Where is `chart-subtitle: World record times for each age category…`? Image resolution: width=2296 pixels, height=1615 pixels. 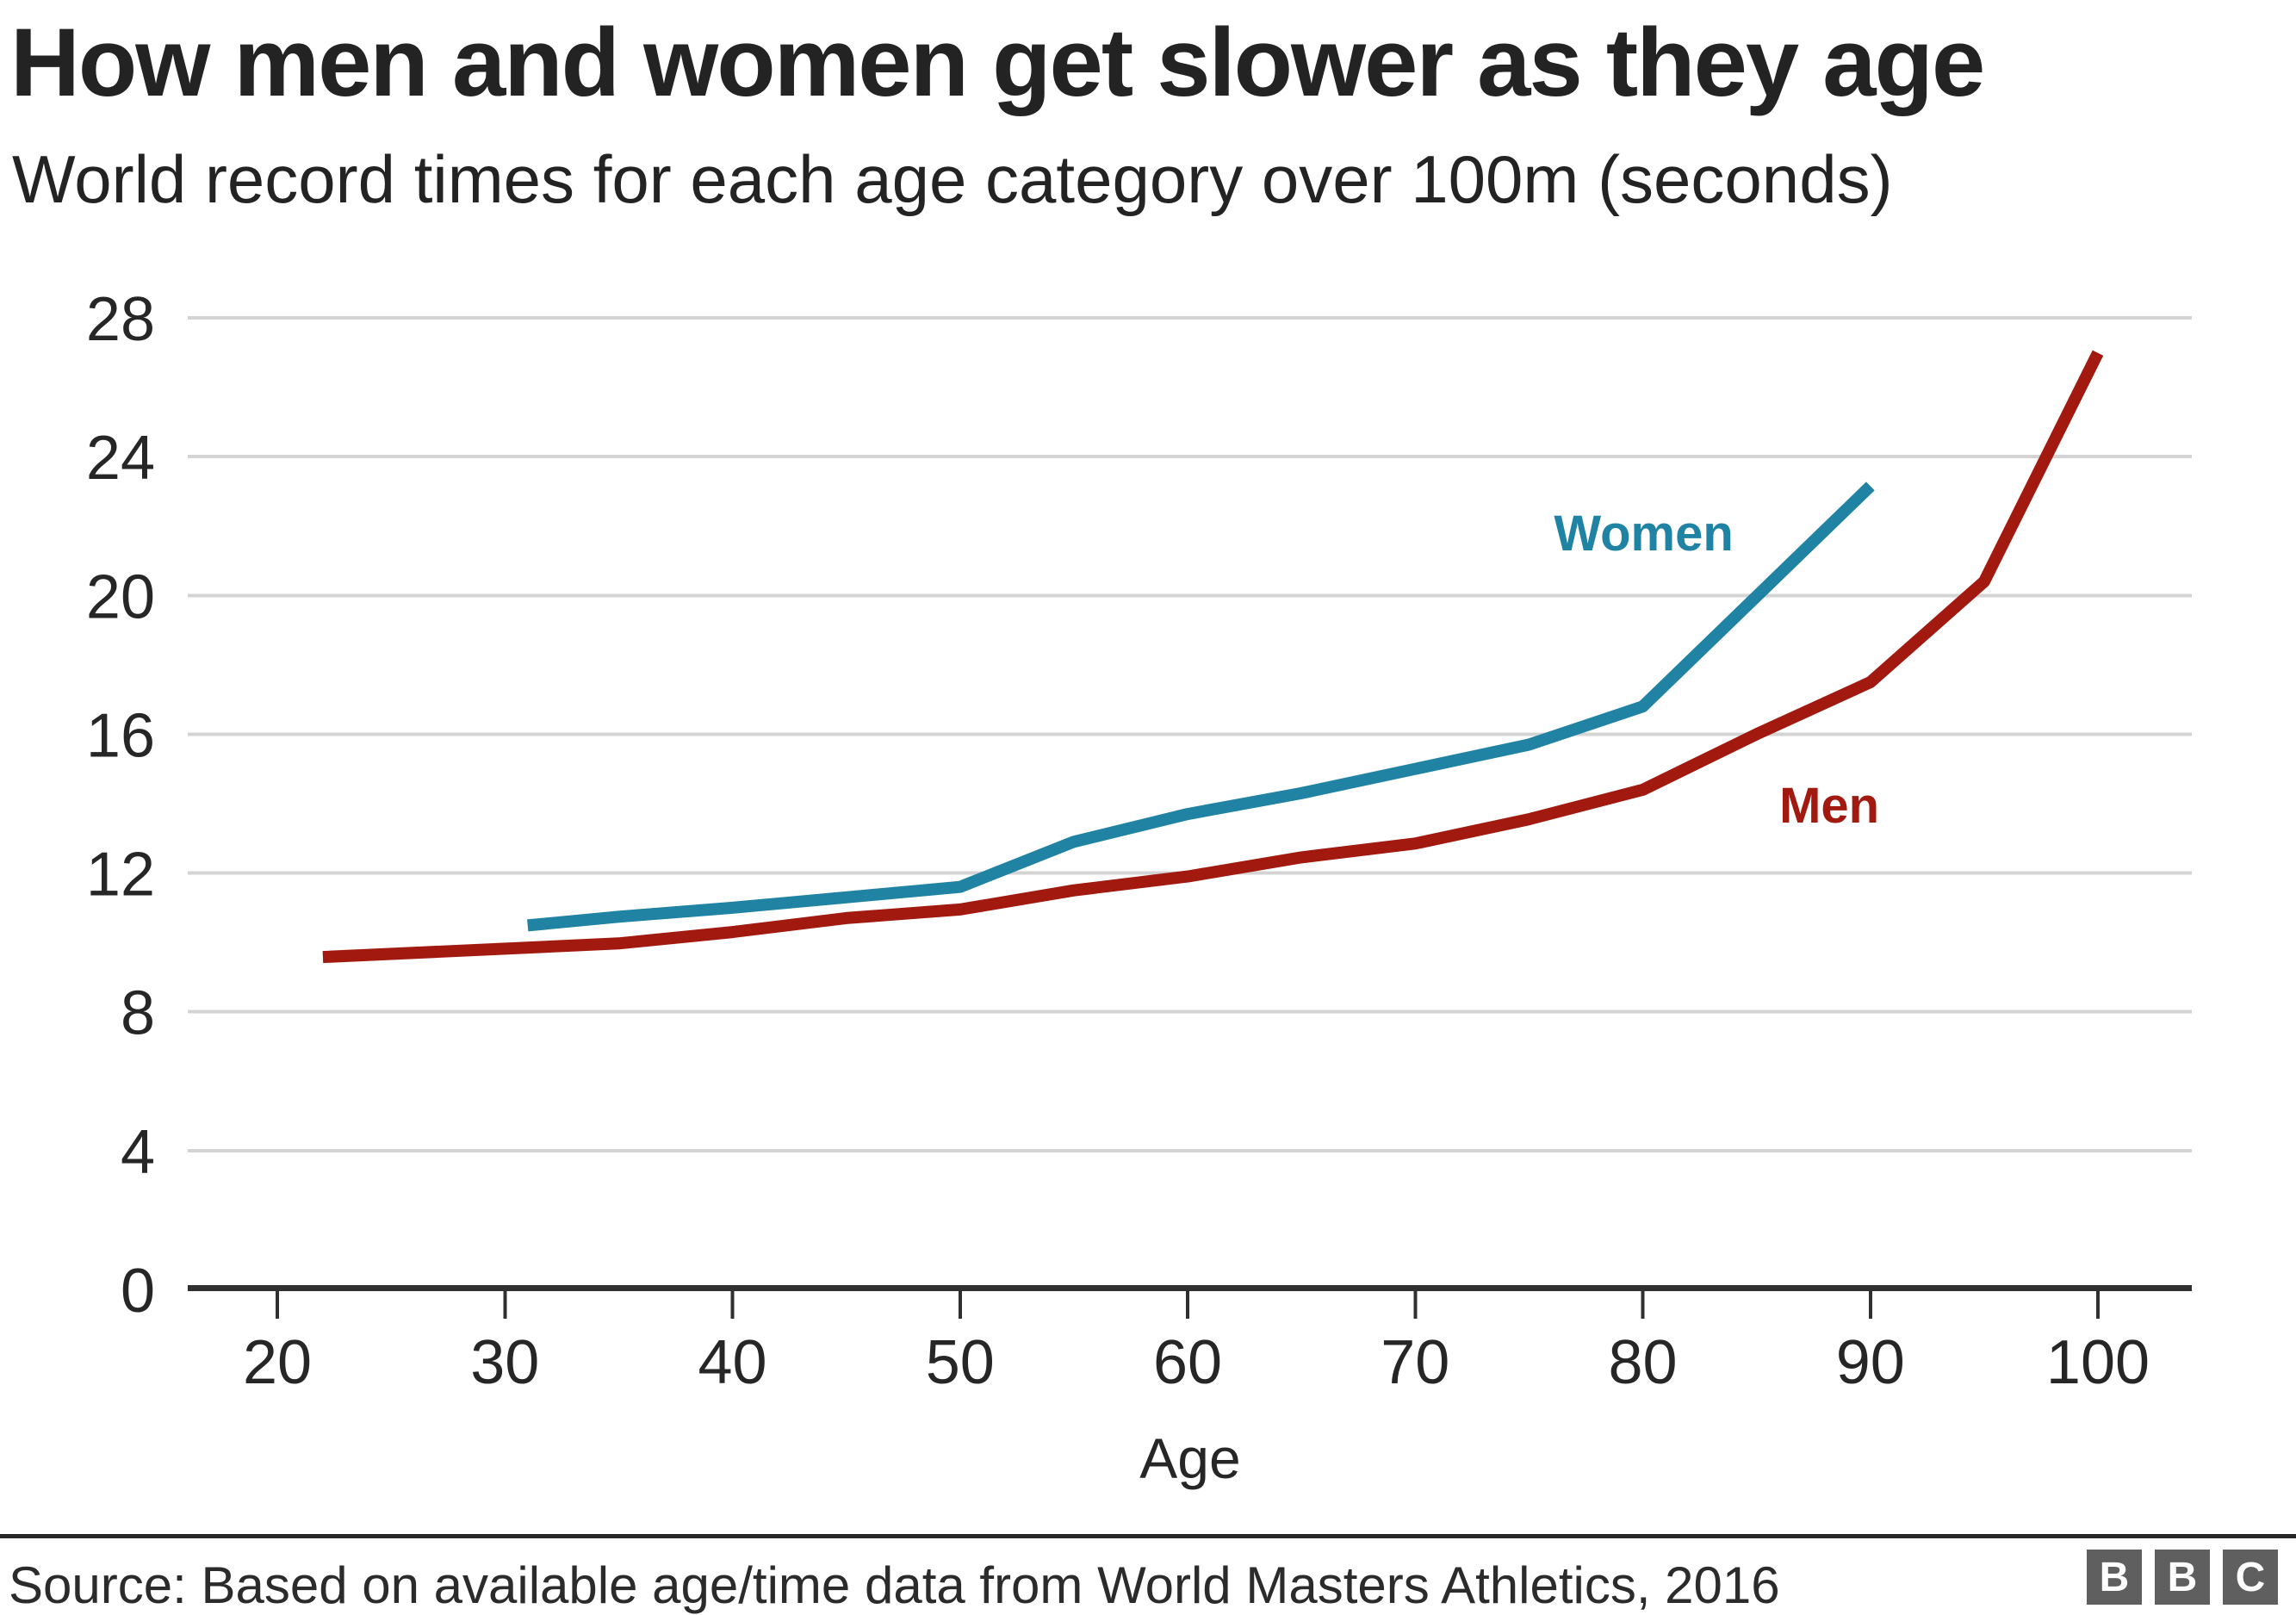 chart-subtitle: World record times for each age category… is located at coordinates (952, 179).